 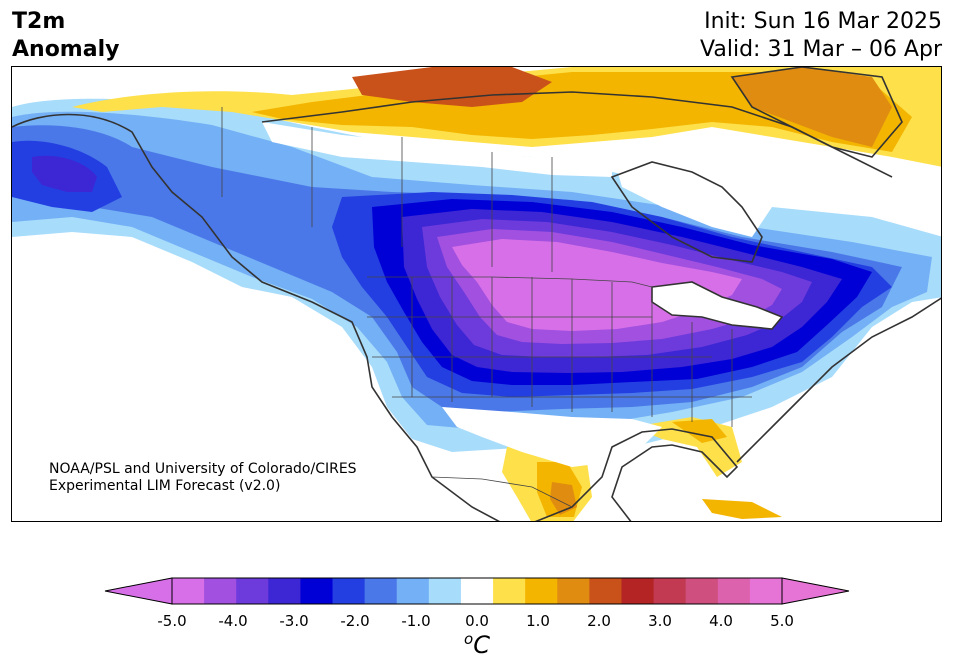 I want to click on colorbar-tick-label: 5.0, so click(x=782, y=621).